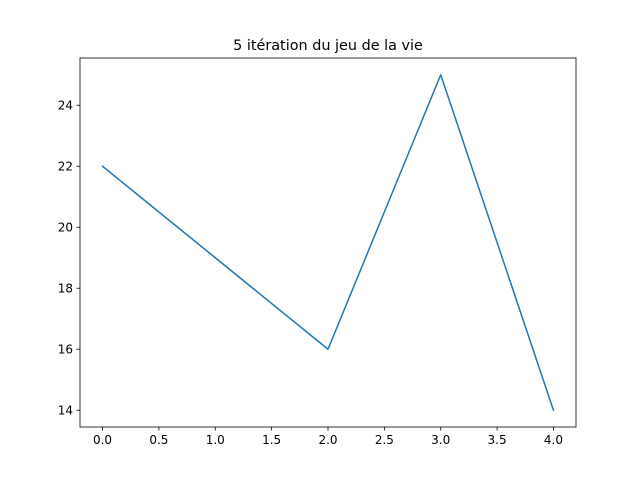  I want to click on y-tick-label: 14, so click(65, 410).